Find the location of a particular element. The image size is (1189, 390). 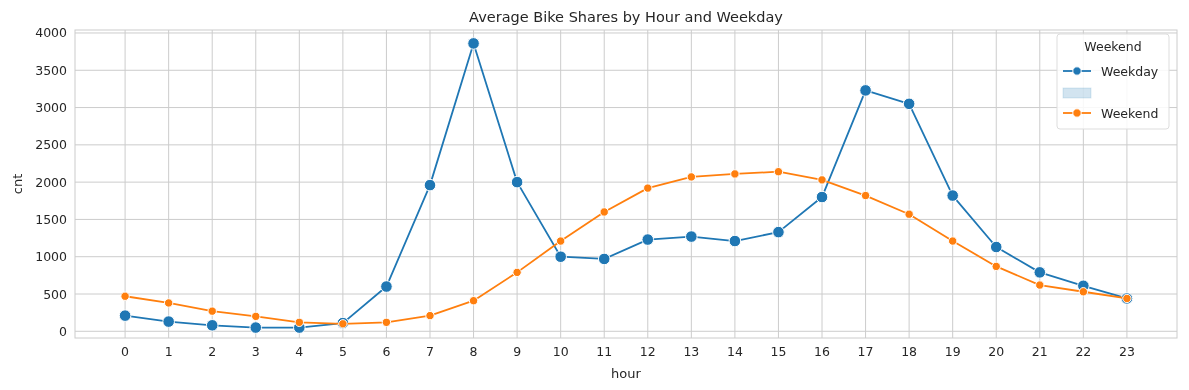

legend-label: Weekday is located at coordinates (1130, 71).